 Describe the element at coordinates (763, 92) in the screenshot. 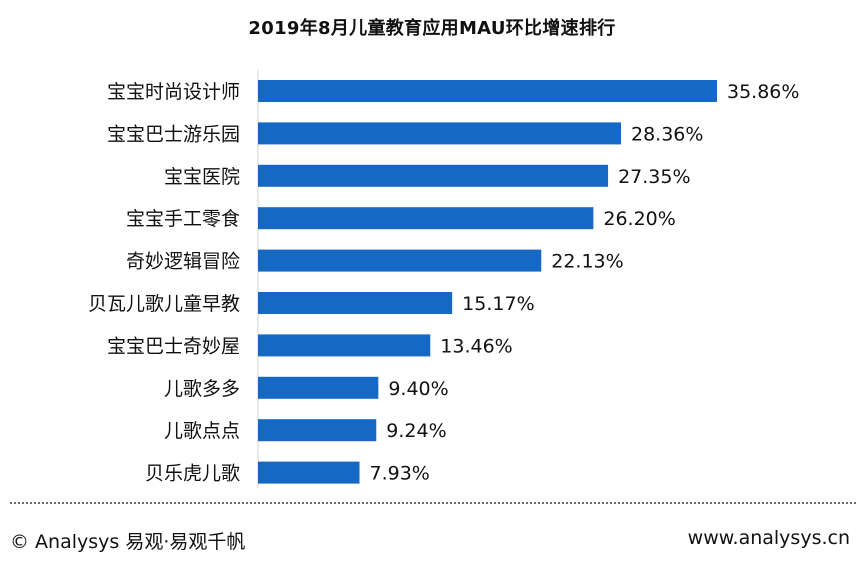

I see `value-label: 35.86%` at that location.